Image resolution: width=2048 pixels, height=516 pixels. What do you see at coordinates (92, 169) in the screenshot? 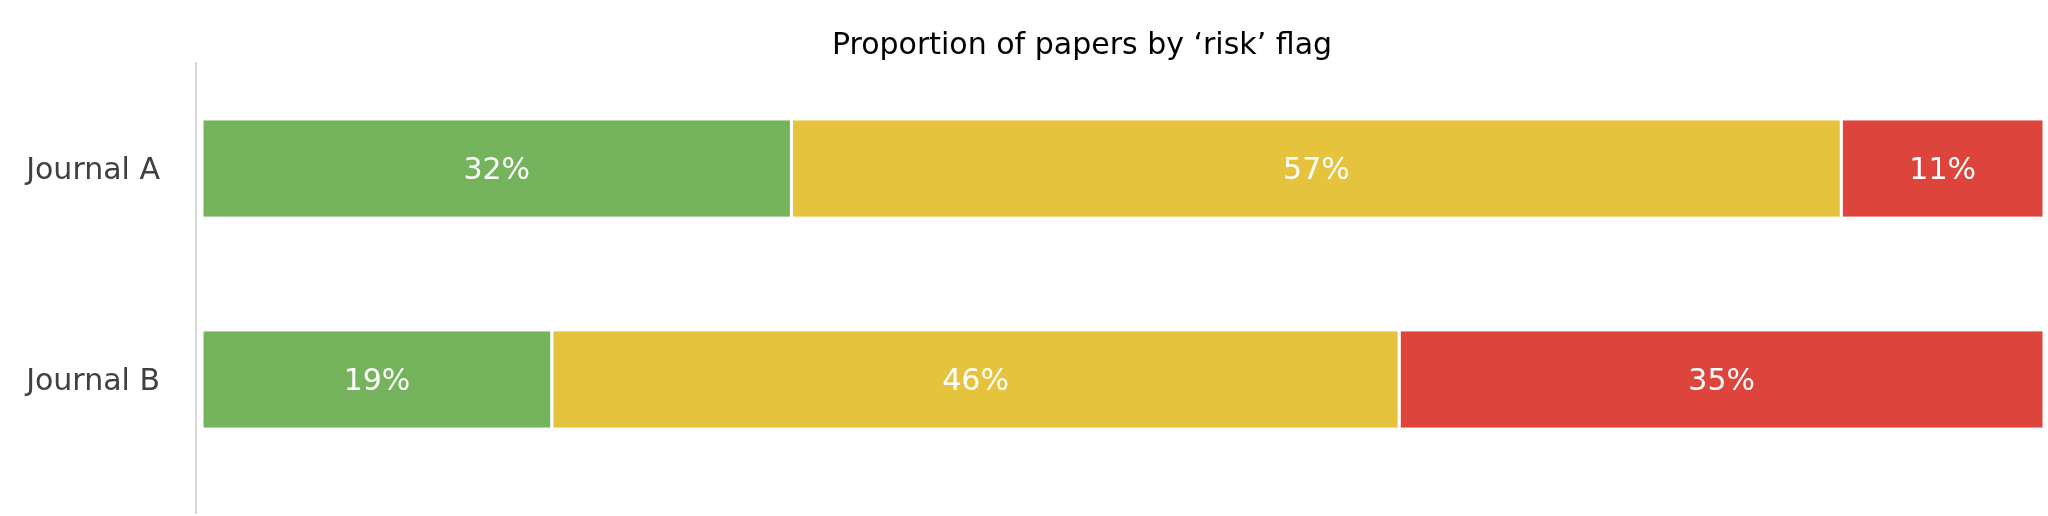
I see `y-tick-label: Journal A` at bounding box center [92, 169].